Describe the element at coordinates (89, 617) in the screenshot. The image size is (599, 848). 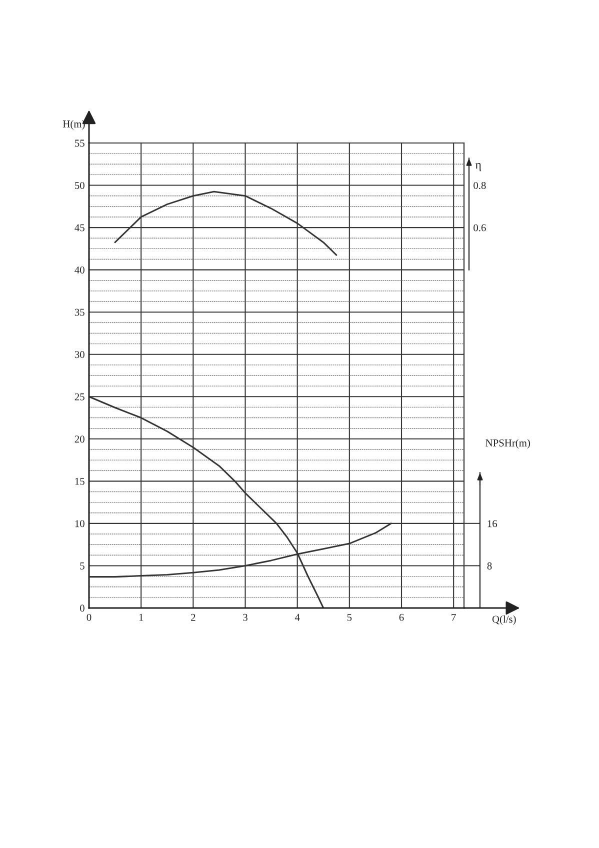
I see `x-tick-label: 0` at that location.